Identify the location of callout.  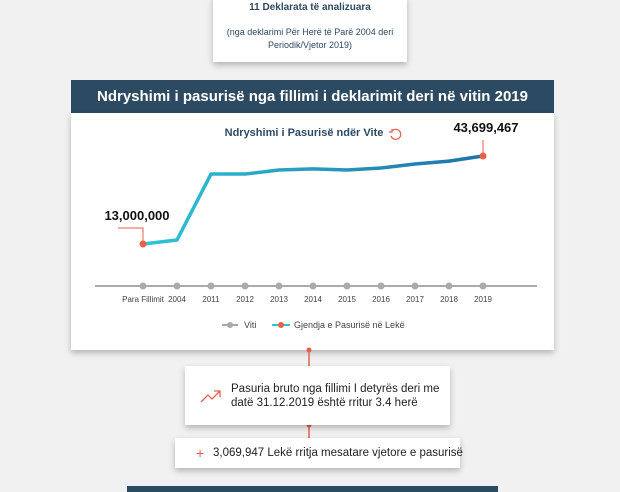
(131, 235).